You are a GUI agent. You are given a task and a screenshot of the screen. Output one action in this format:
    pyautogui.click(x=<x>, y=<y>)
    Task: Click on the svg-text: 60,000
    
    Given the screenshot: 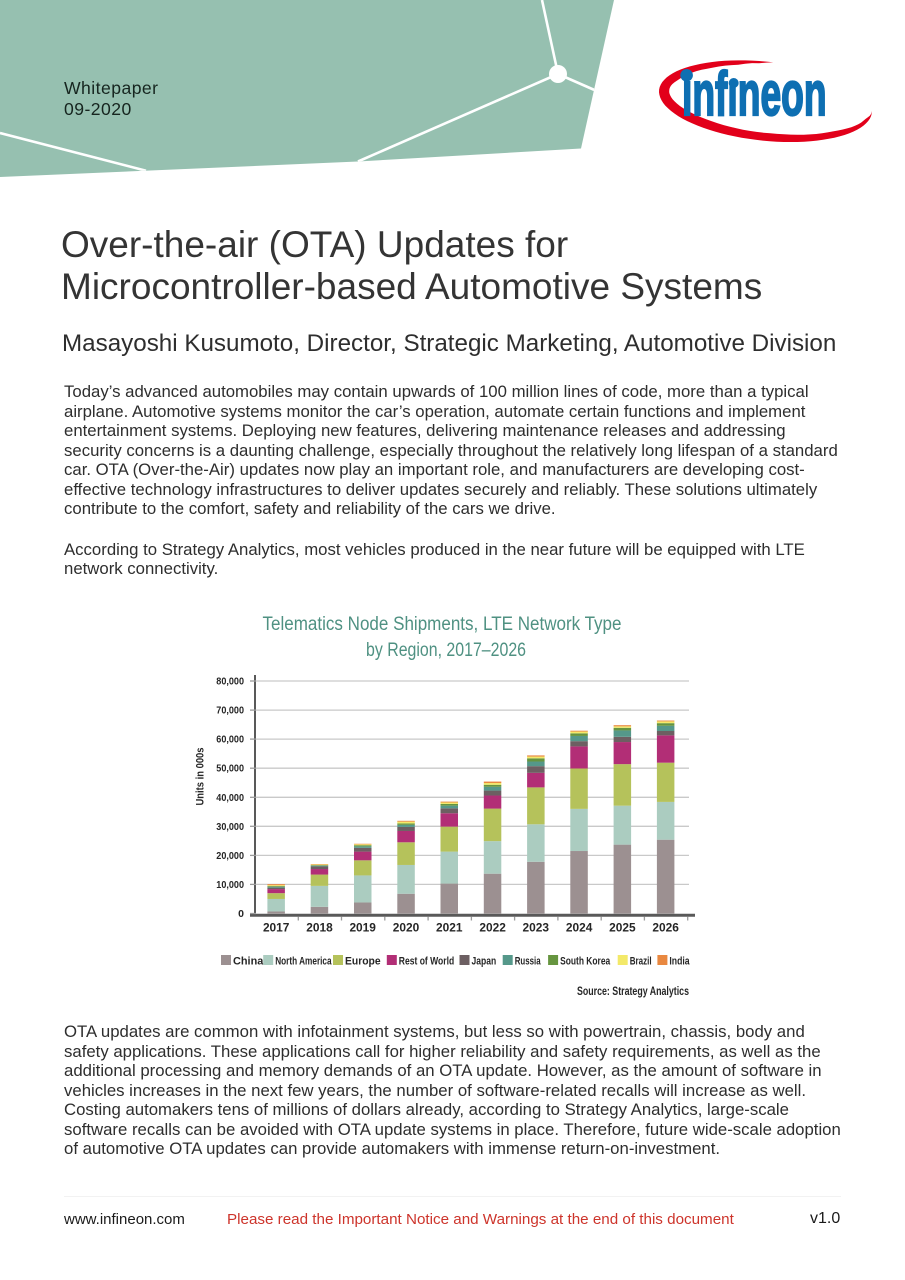 What is the action you would take?
    pyautogui.click(x=230, y=740)
    